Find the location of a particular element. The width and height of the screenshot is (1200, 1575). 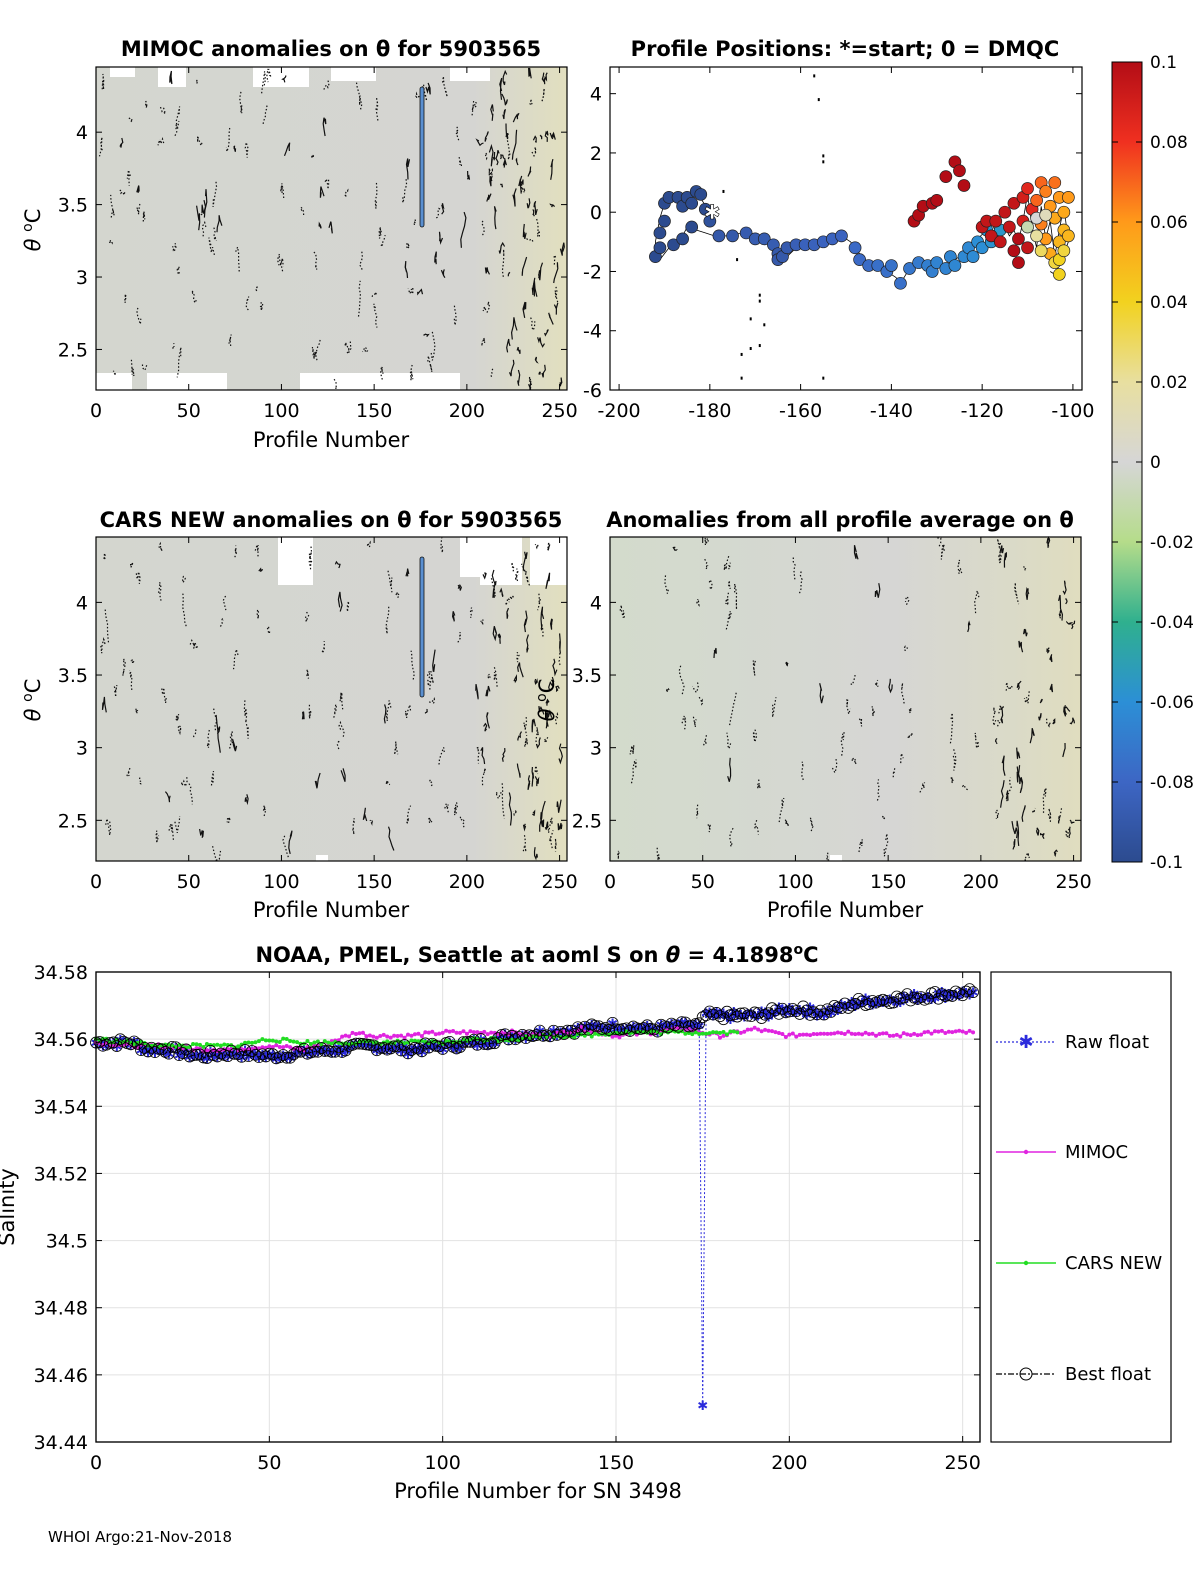

x-tick-label: 150 is located at coordinates (374, 411).